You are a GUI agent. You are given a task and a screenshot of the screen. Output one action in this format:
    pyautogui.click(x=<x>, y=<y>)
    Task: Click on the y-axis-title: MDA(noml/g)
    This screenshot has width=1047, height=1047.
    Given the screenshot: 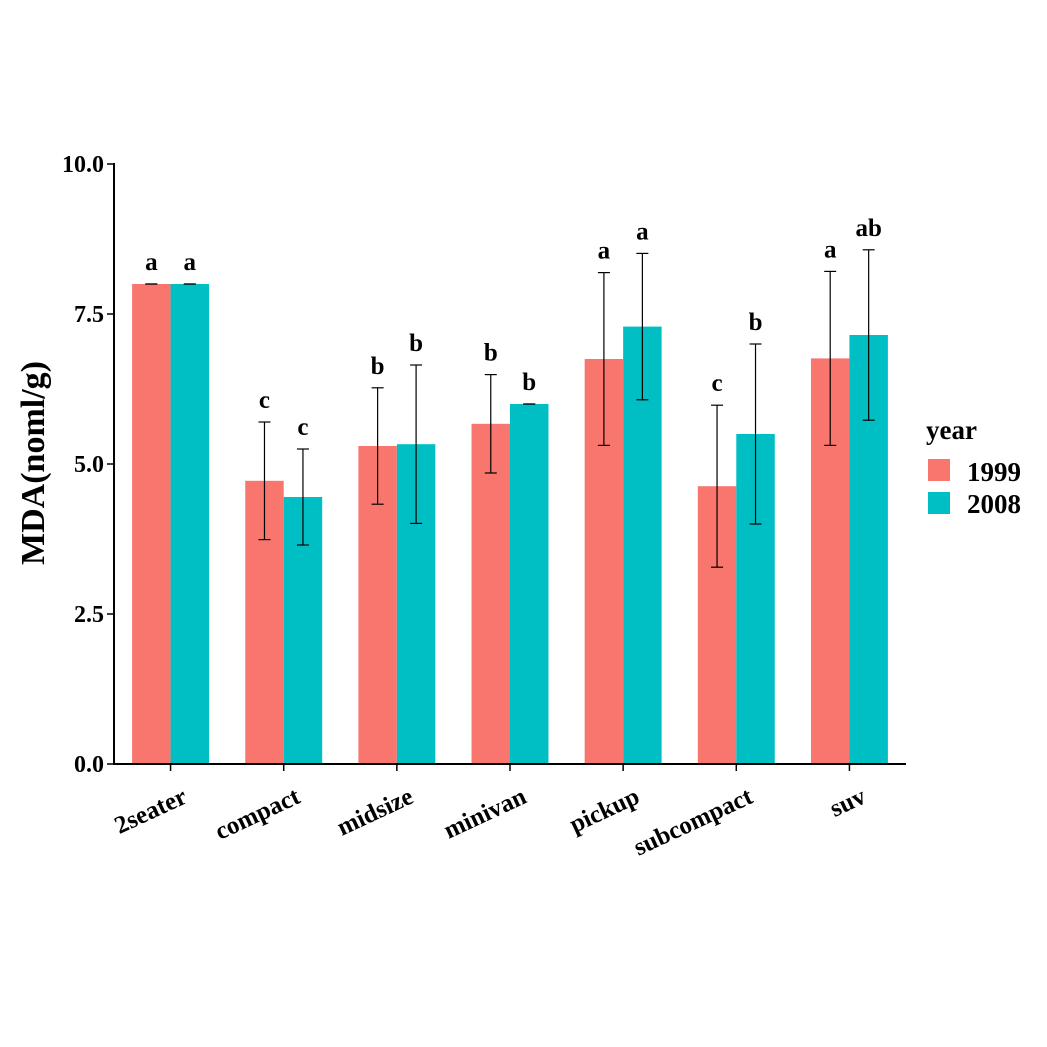 What is the action you would take?
    pyautogui.click(x=33, y=463)
    